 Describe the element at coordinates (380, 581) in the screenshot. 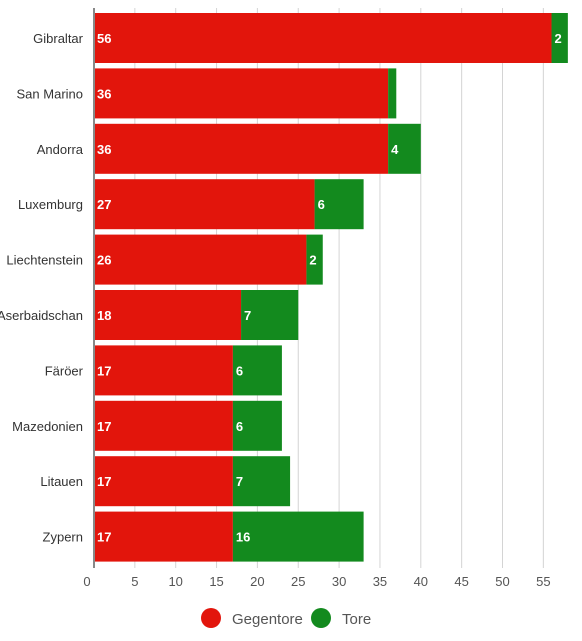

I see `x-tick-label: 35` at that location.